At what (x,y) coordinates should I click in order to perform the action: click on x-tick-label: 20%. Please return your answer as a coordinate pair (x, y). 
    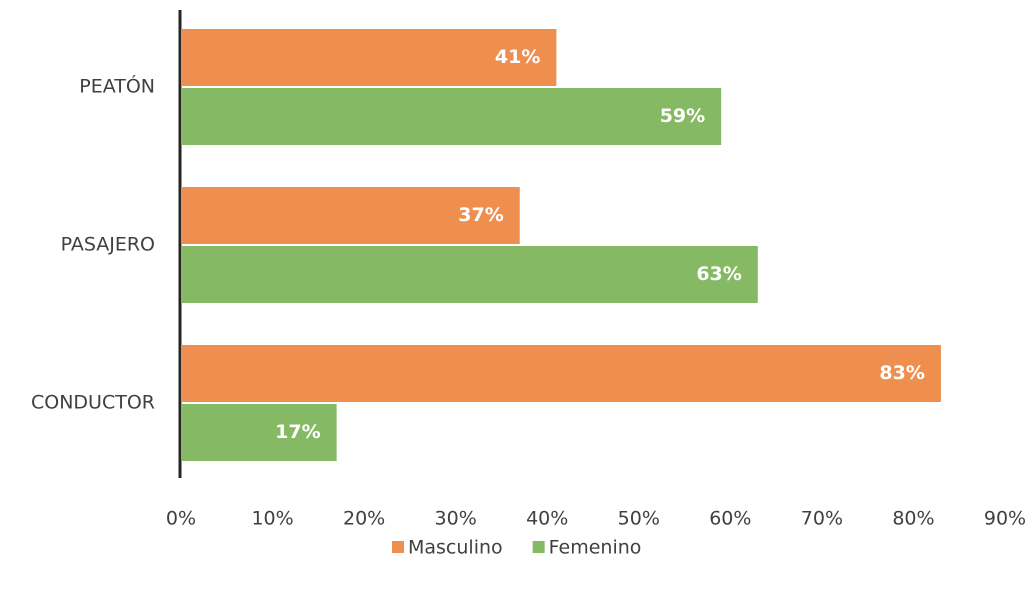
    Looking at the image, I should click on (364, 519).